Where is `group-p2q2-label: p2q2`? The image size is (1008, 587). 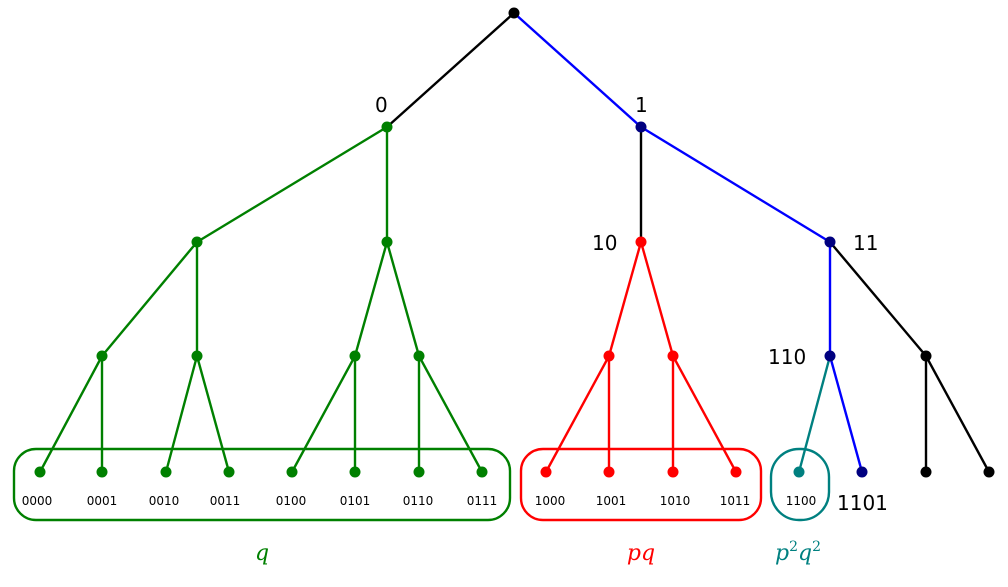
group-p2q2-label: p2q2 is located at coordinates (798, 552).